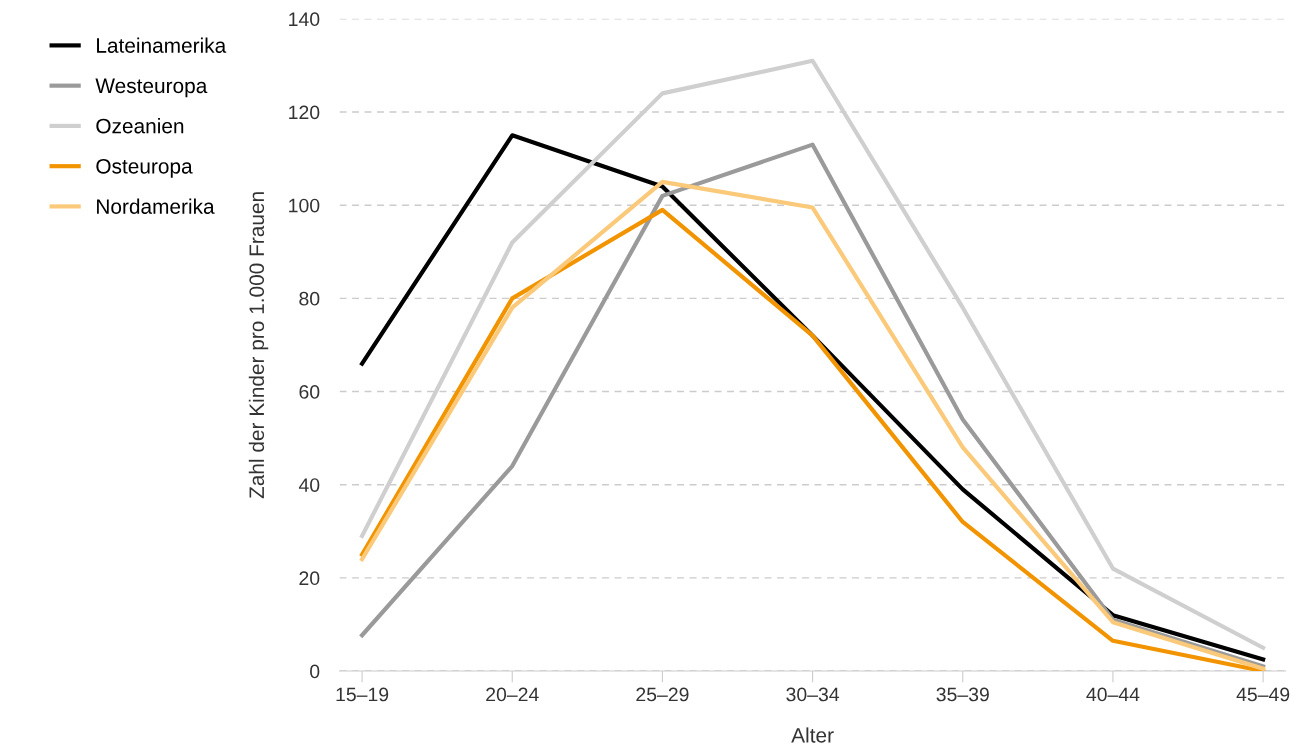  I want to click on y-tick-label: 40, so click(309, 485).